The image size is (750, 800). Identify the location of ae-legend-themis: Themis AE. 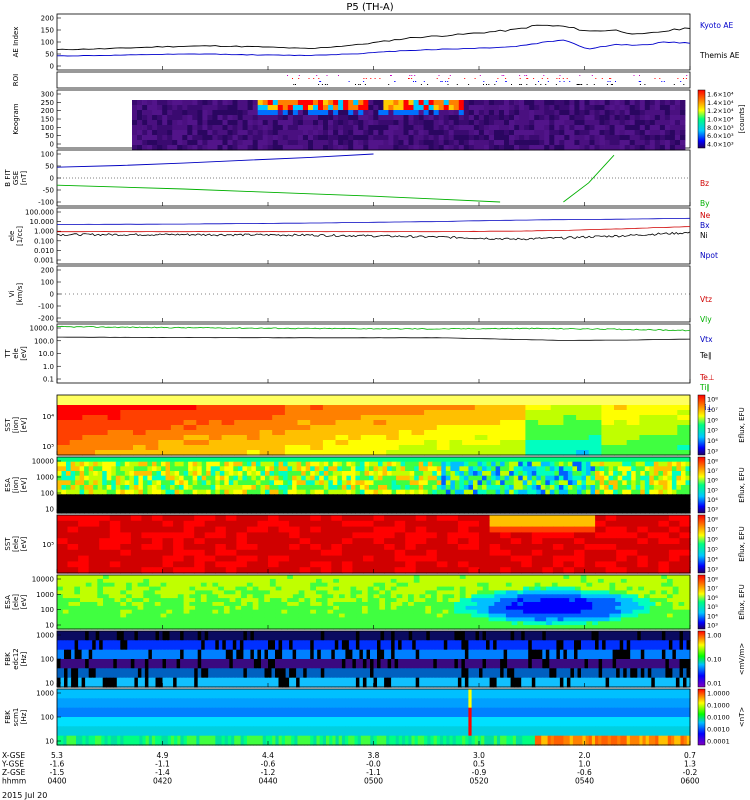
(719, 55).